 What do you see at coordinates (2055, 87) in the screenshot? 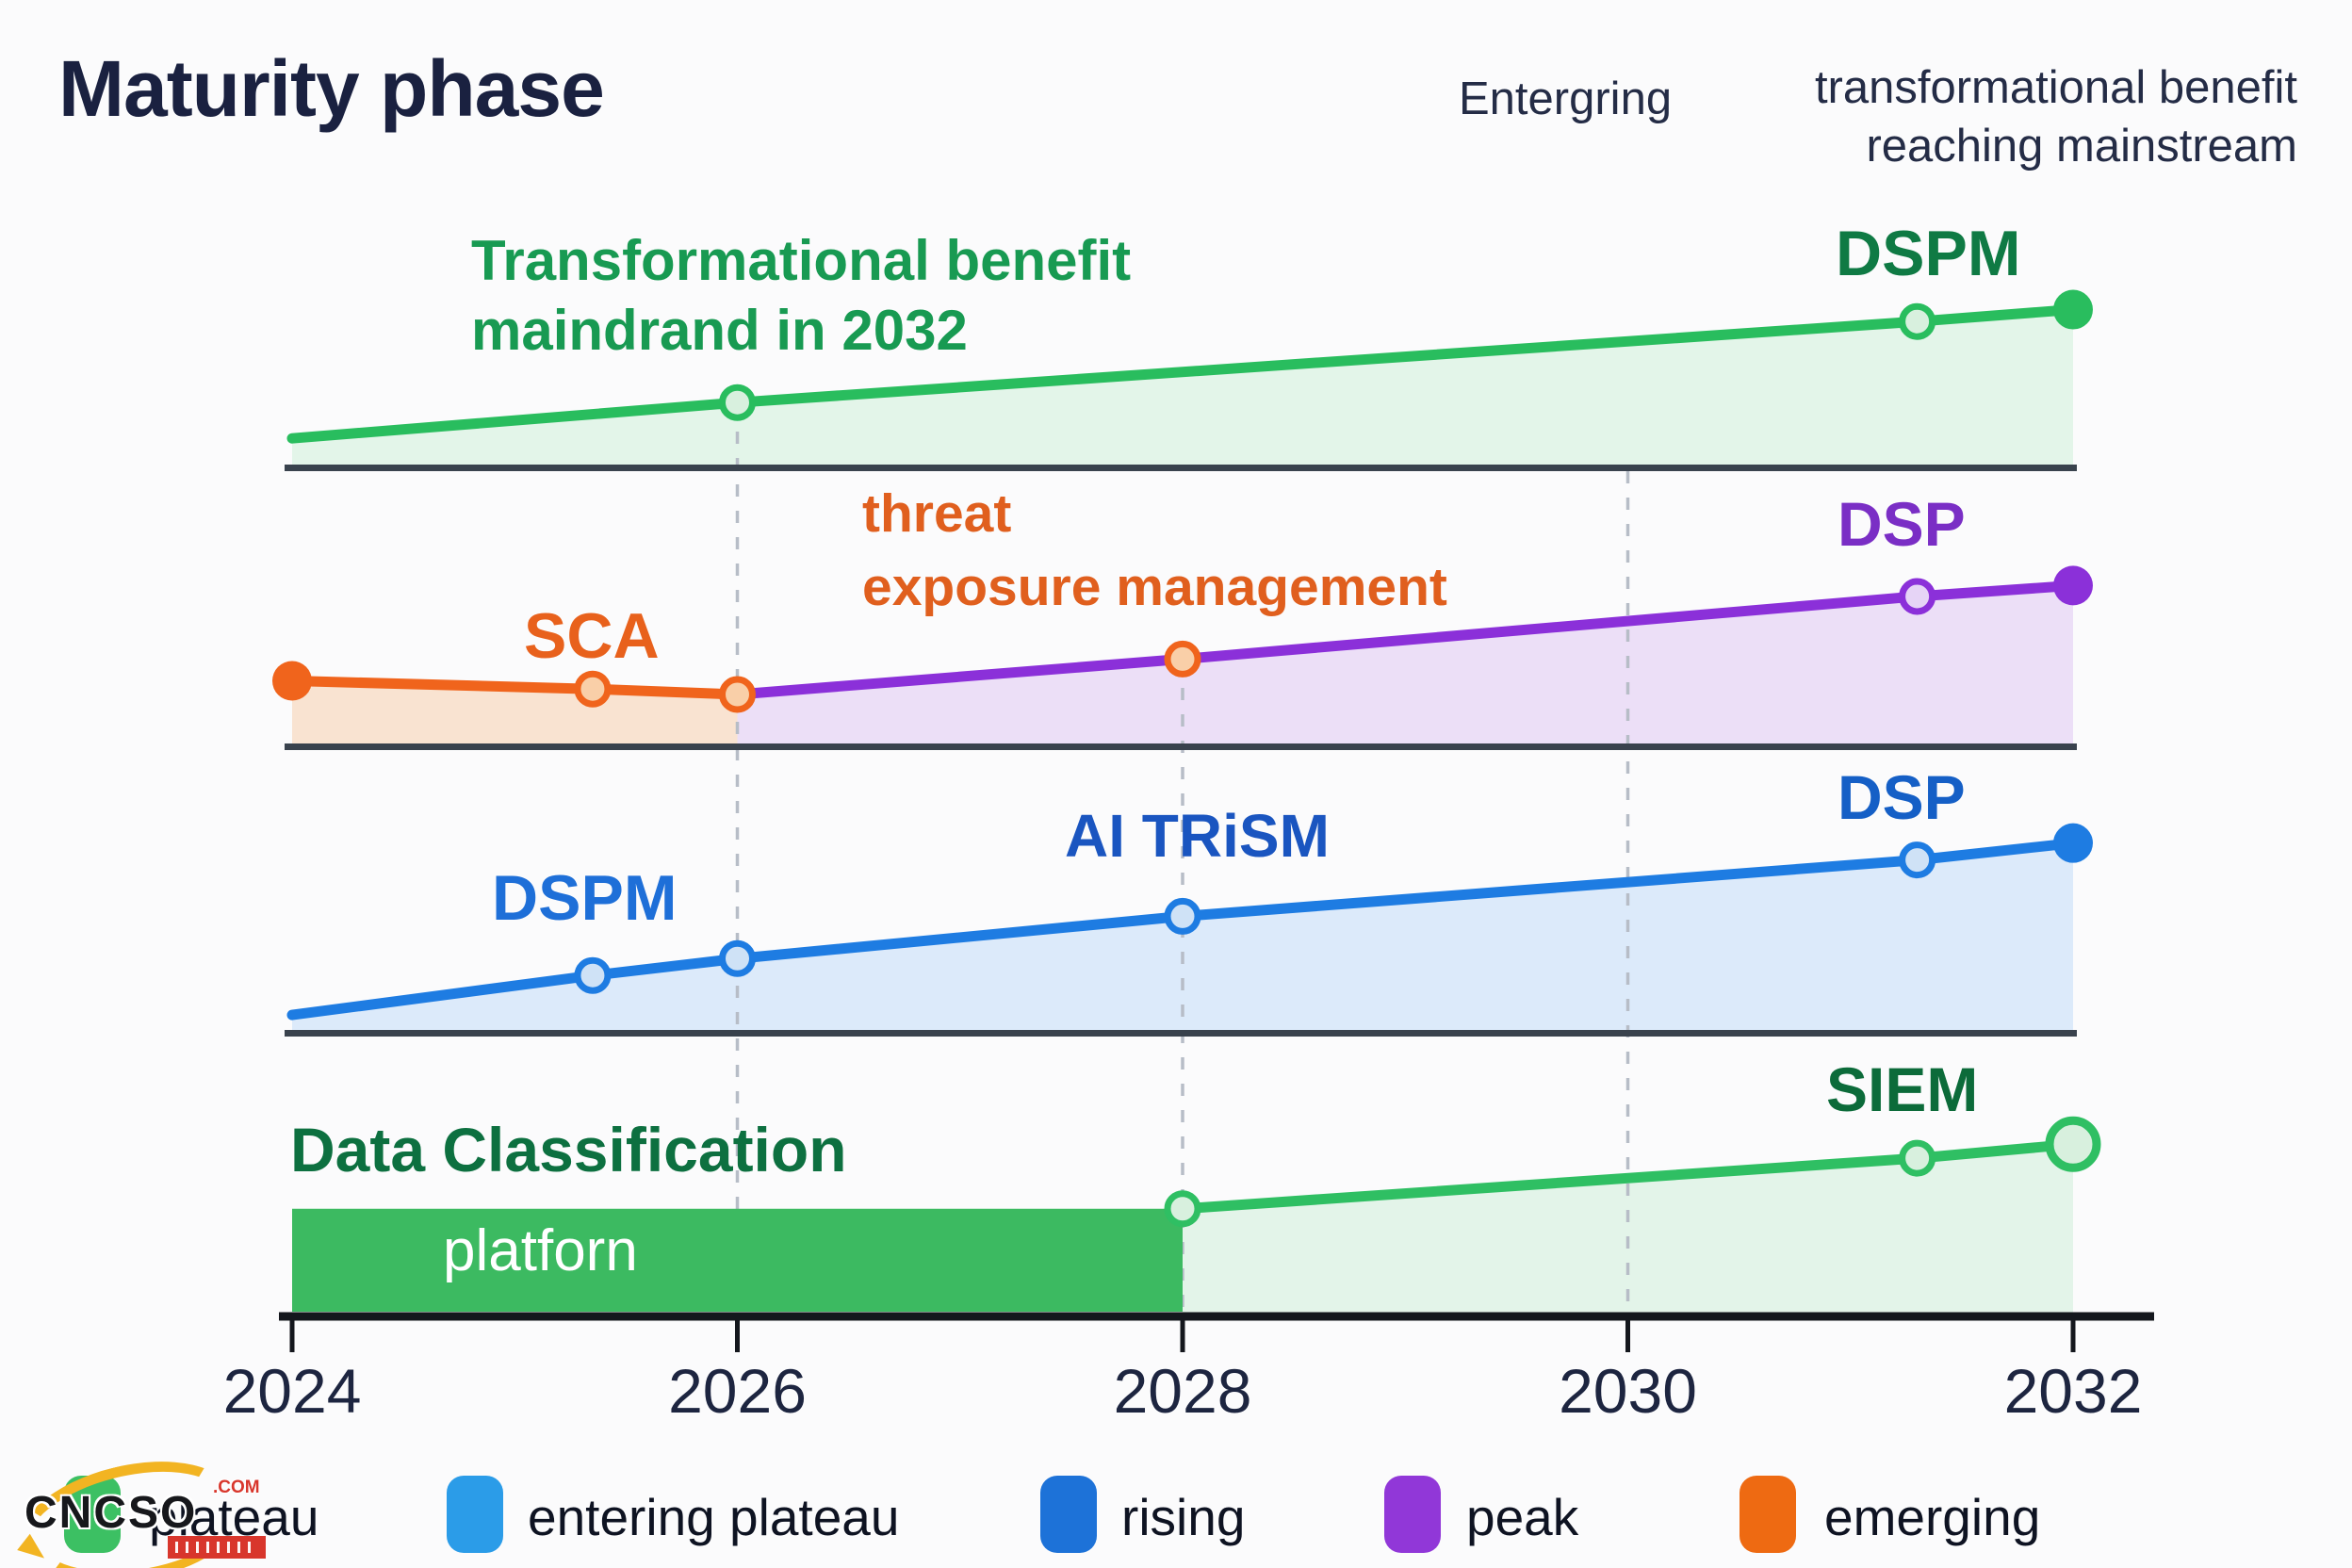
I see `annotation-mainstream-line1: transformational benefit` at bounding box center [2055, 87].